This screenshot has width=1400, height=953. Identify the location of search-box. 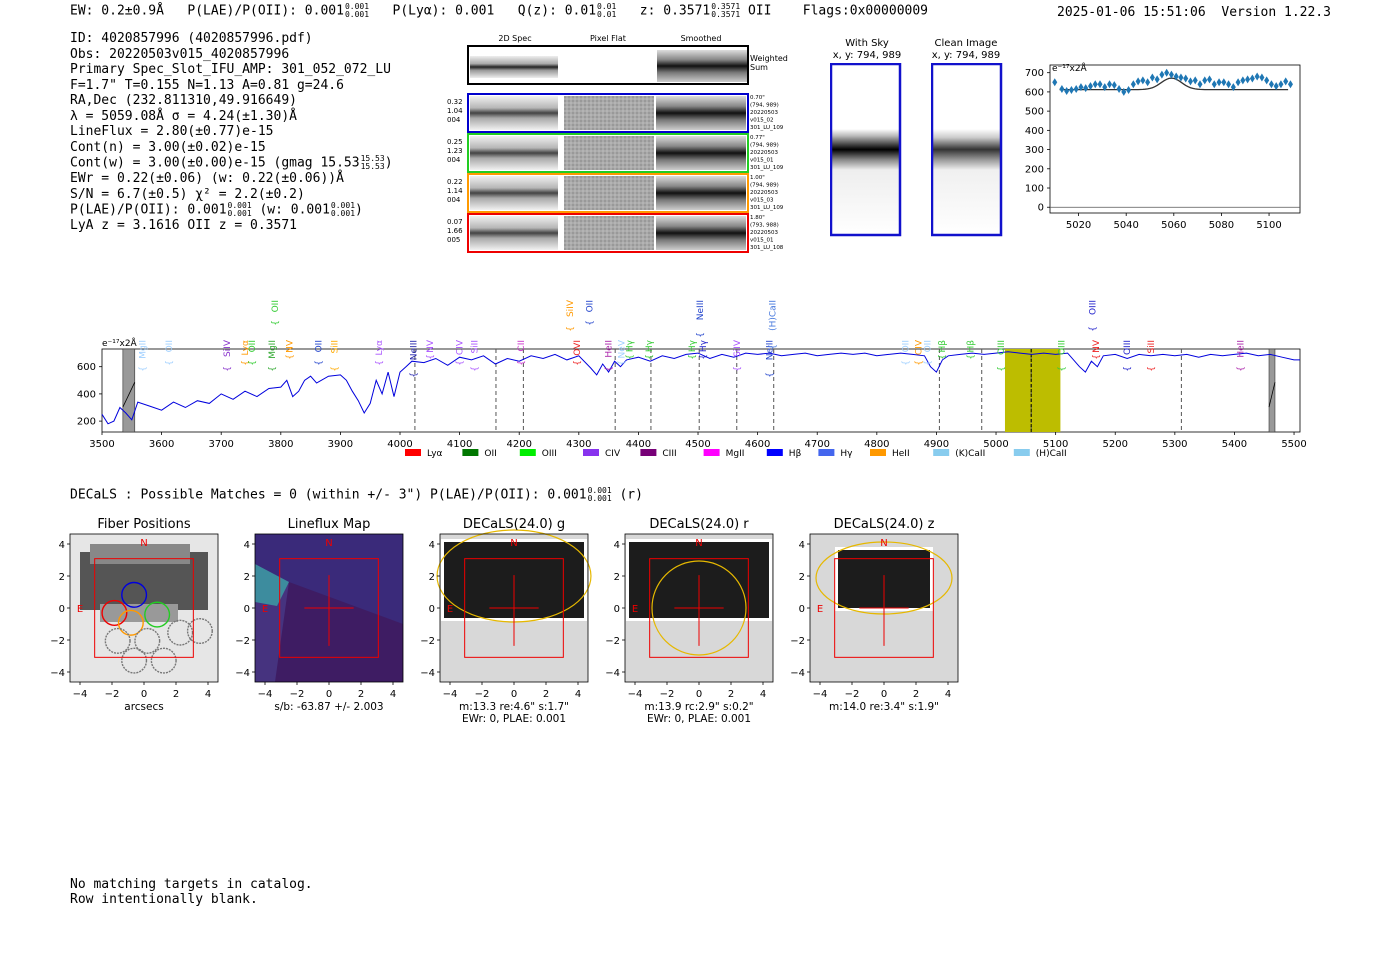
(144, 608).